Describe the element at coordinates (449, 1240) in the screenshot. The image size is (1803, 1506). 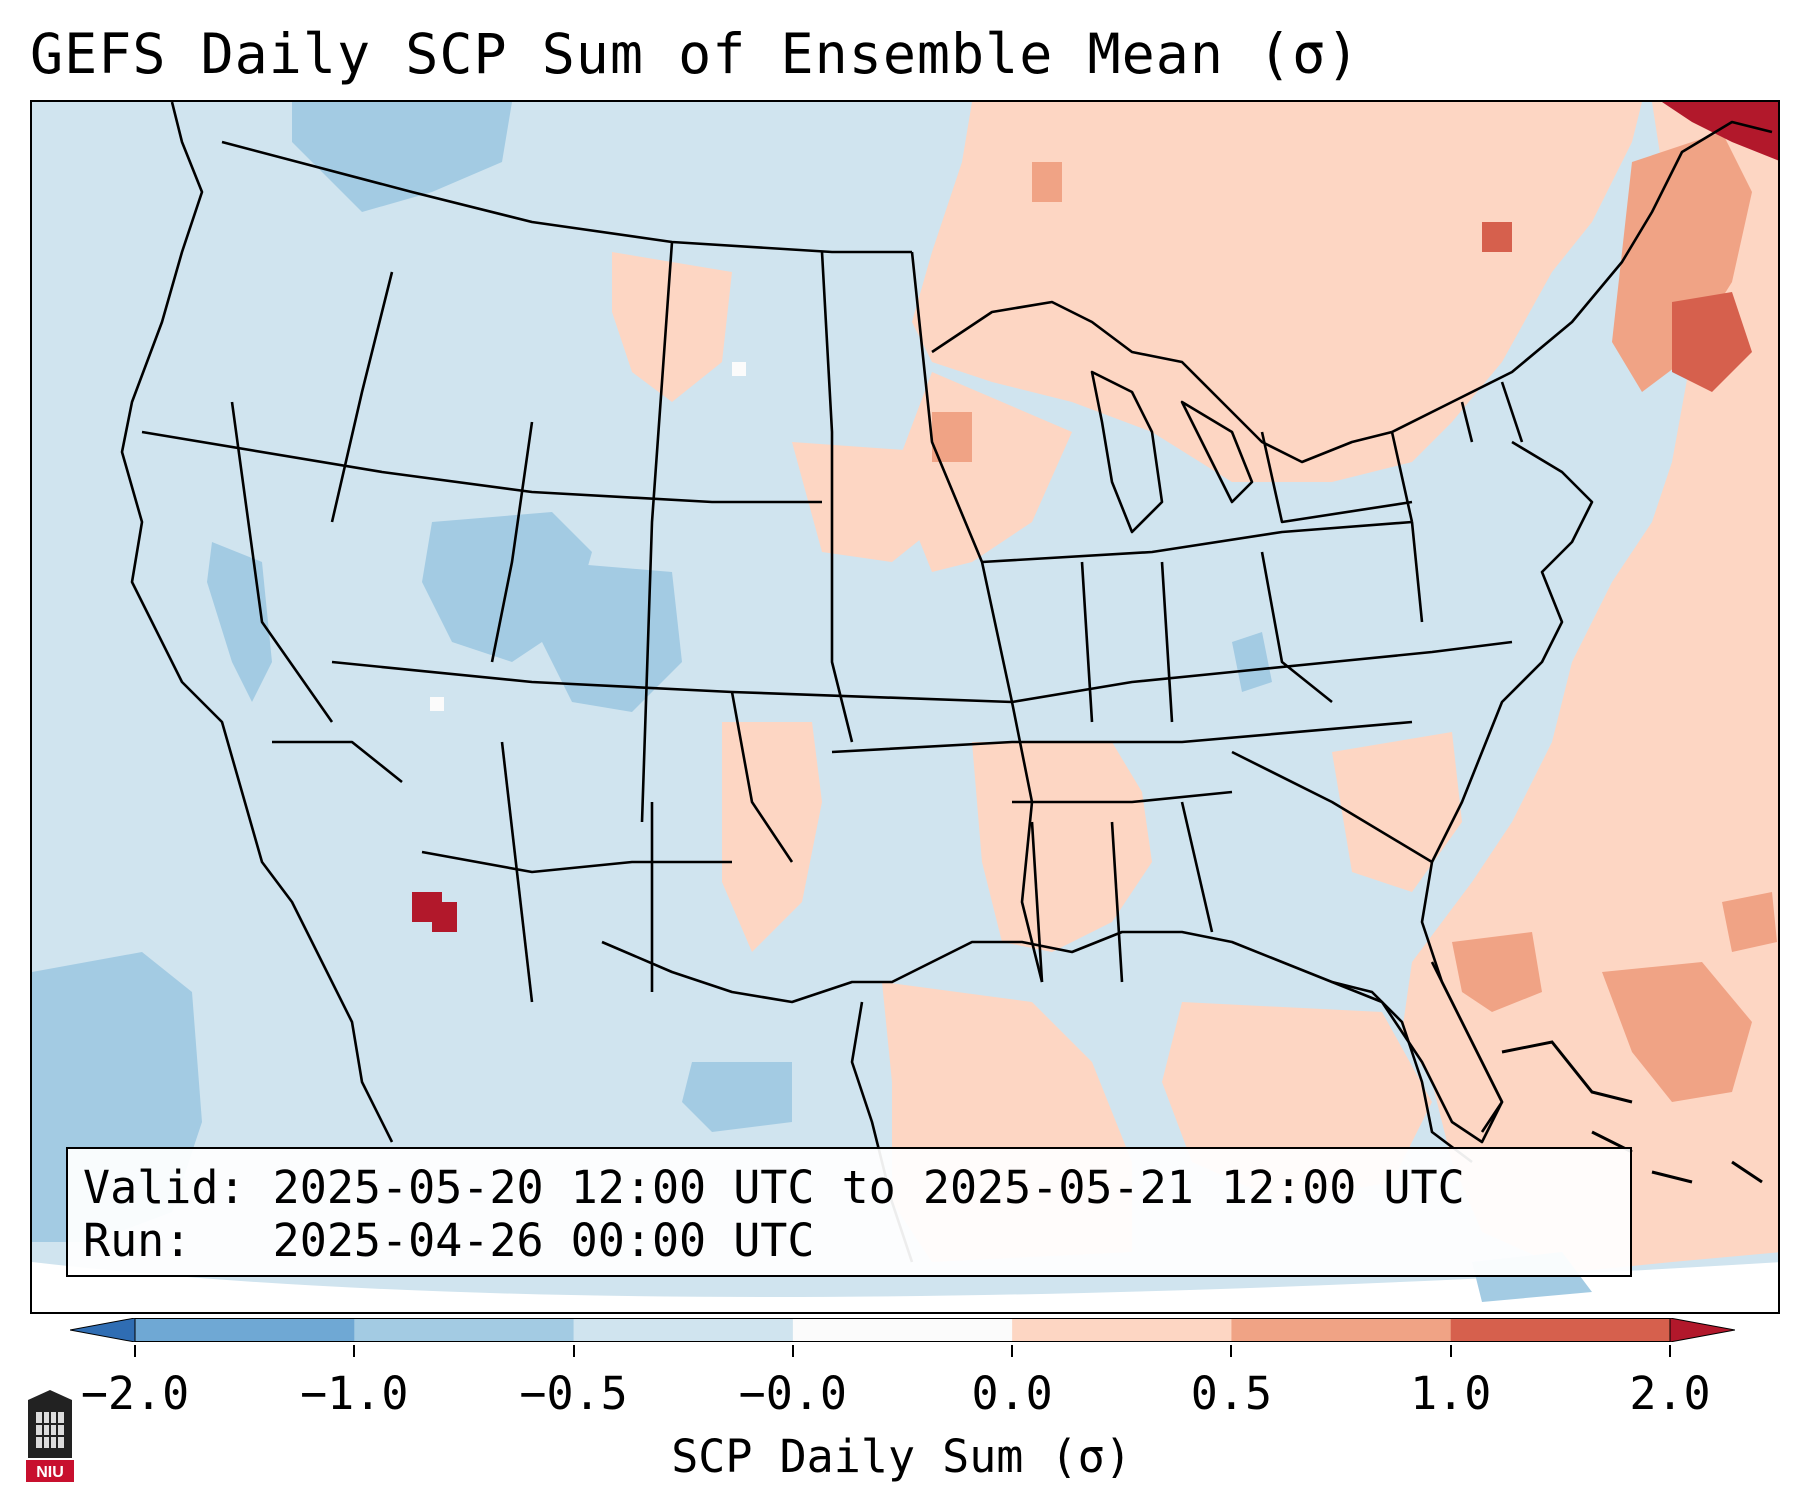
I see `run-time-text: Run: 2025-04-26 00:00 UTC` at that location.